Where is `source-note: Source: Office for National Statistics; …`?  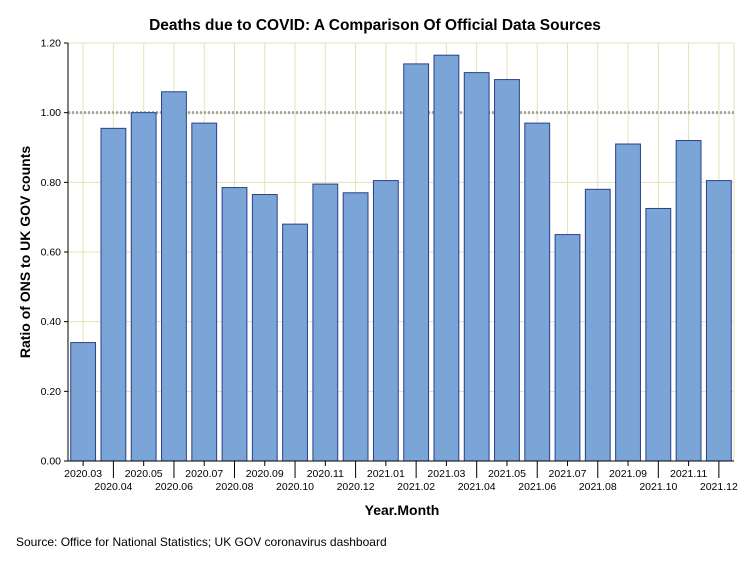
source-note: Source: Office for National Statistics; … is located at coordinates (201, 542).